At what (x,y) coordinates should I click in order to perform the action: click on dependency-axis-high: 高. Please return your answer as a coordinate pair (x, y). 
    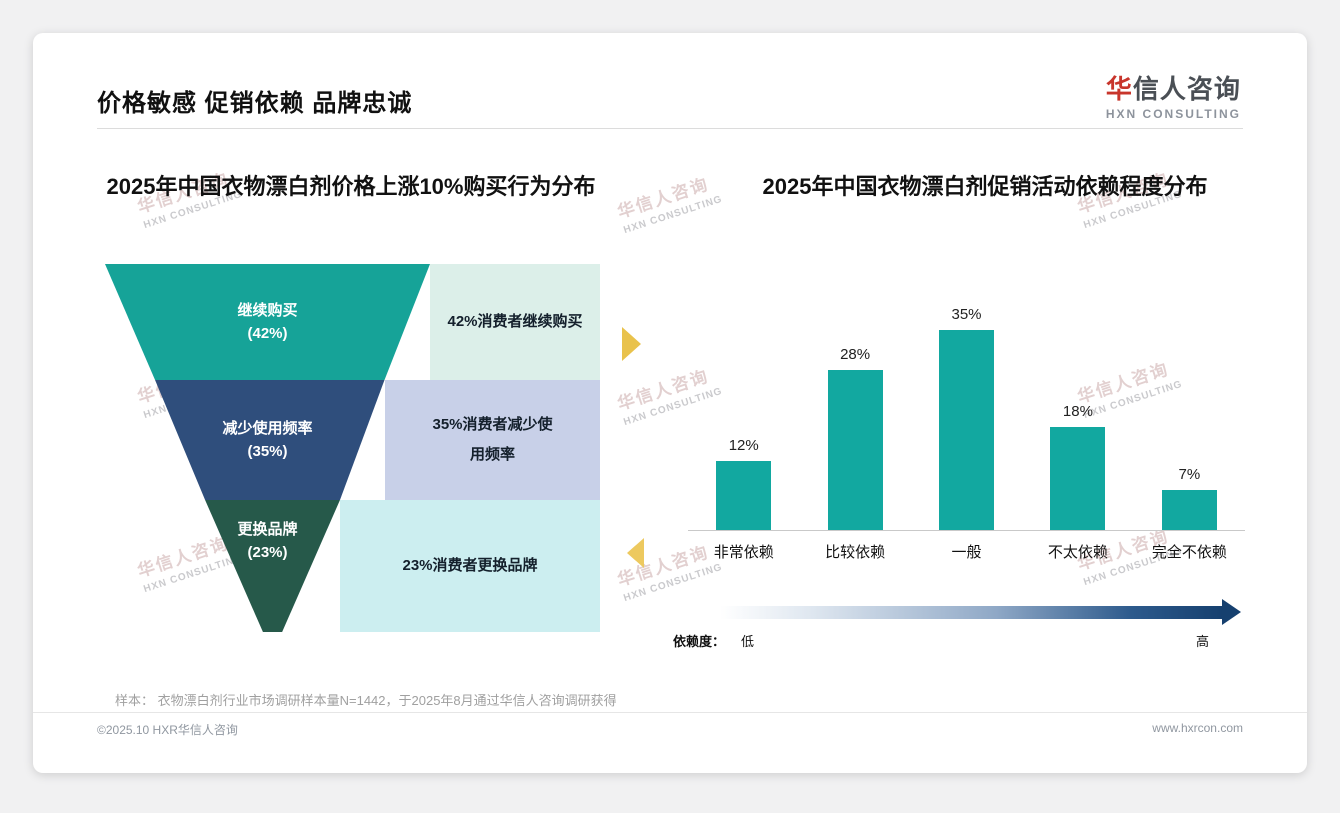
    Looking at the image, I should click on (1203, 641).